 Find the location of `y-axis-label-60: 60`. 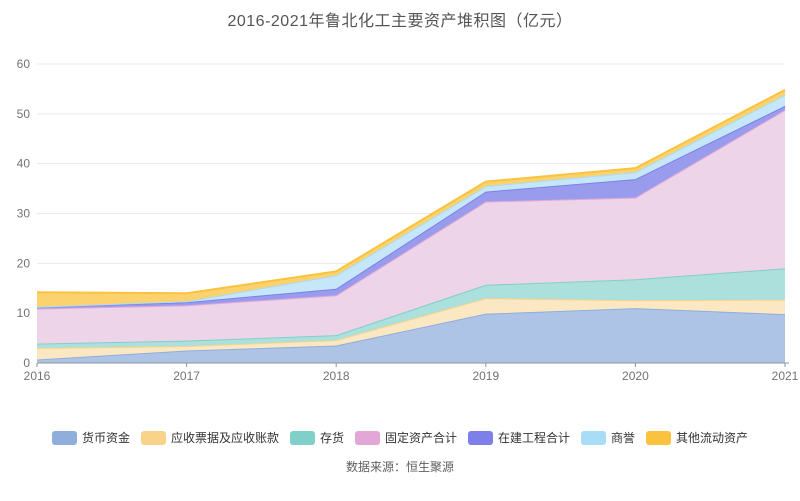

y-axis-label-60: 60 is located at coordinates (24, 64).